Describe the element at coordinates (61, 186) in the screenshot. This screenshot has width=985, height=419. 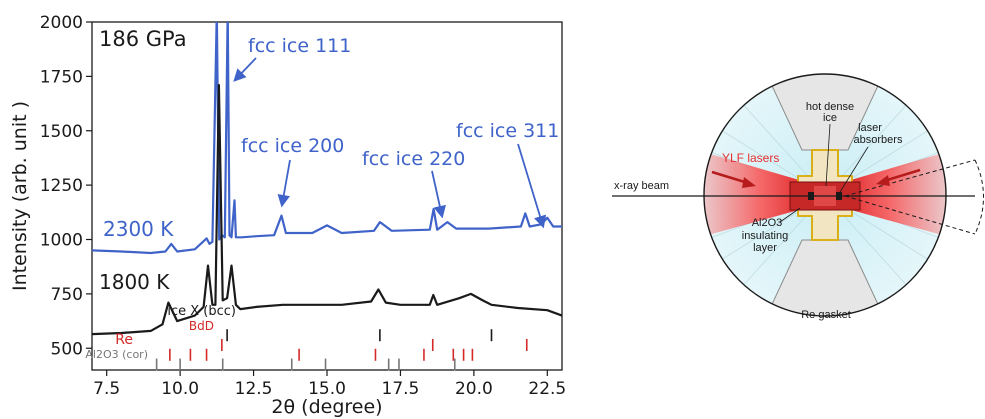
I see `y-tick-label: 1250` at that location.